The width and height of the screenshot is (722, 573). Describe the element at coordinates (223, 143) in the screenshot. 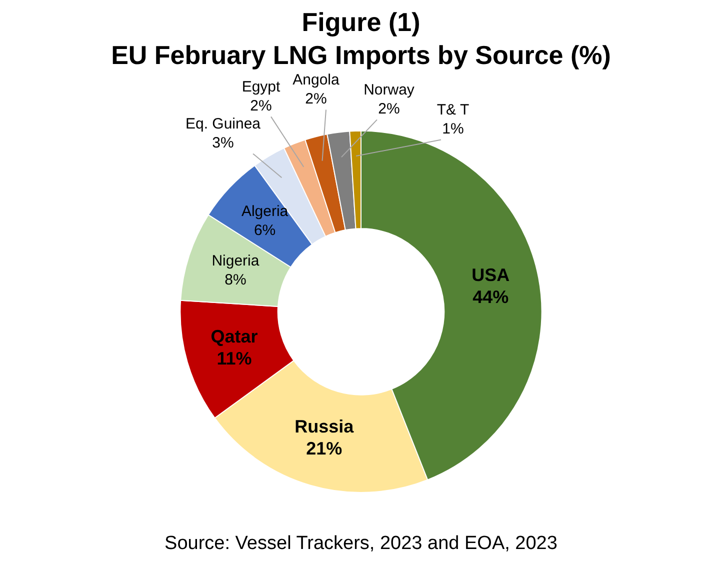

I see `data-label: 3%` at that location.